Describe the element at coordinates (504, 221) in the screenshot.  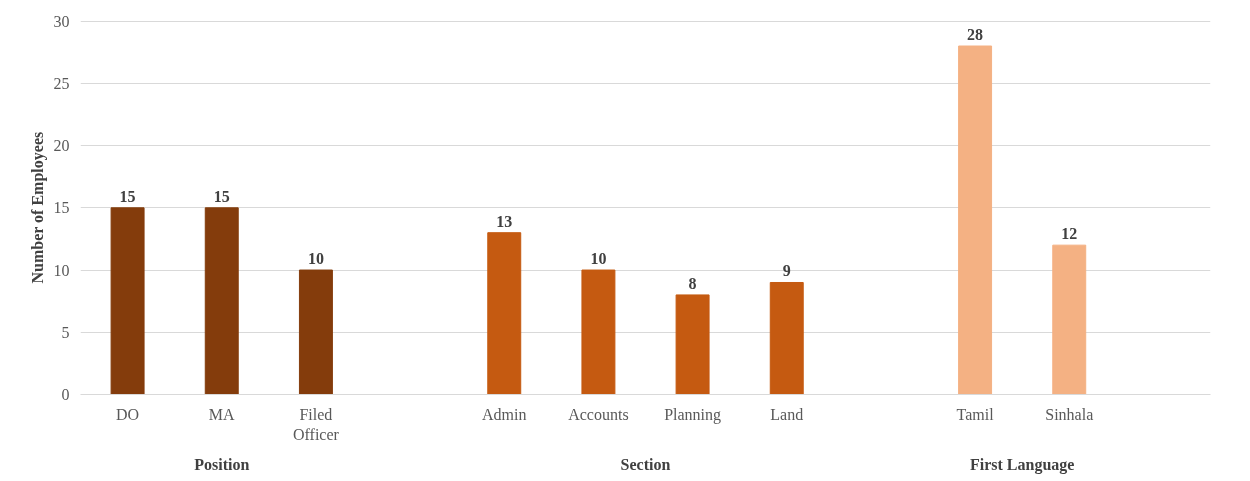
I see `data-label: 13` at that location.